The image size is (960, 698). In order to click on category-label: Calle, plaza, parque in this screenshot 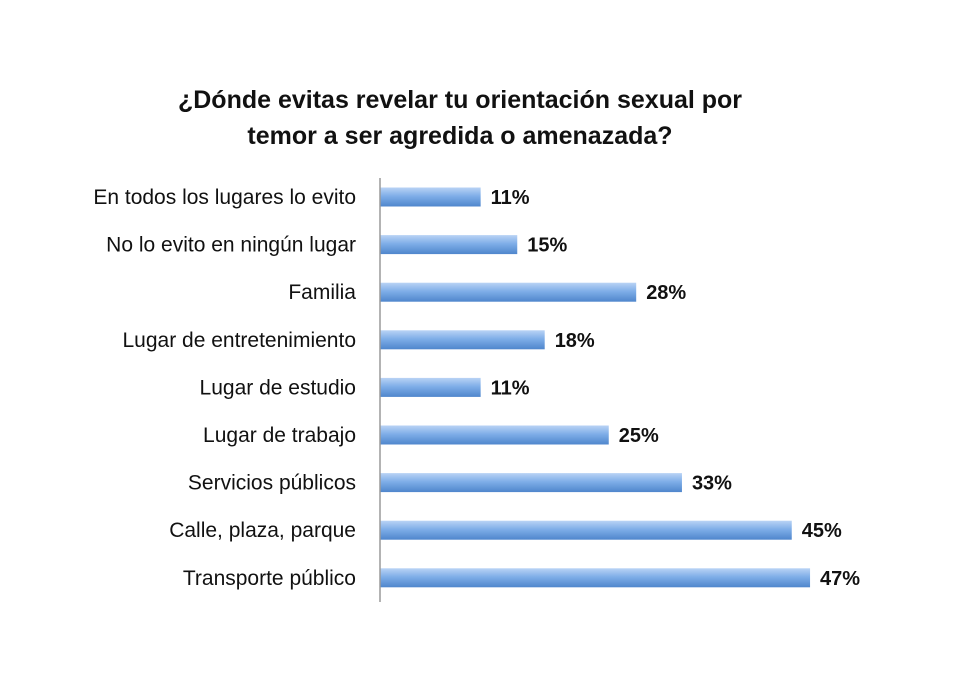, I will do `click(262, 530)`.